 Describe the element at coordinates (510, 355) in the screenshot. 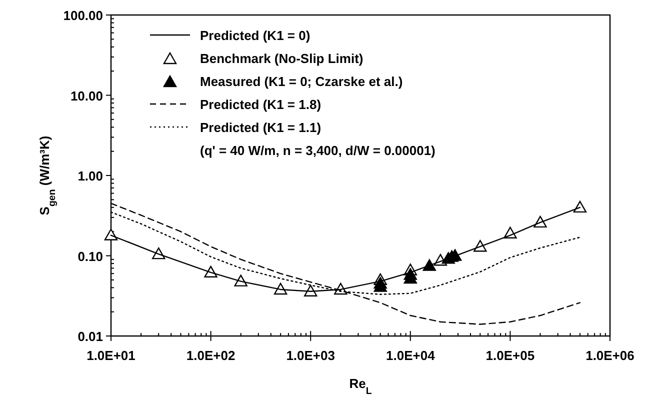

I see `x-tick-label: 1.0E+05` at that location.